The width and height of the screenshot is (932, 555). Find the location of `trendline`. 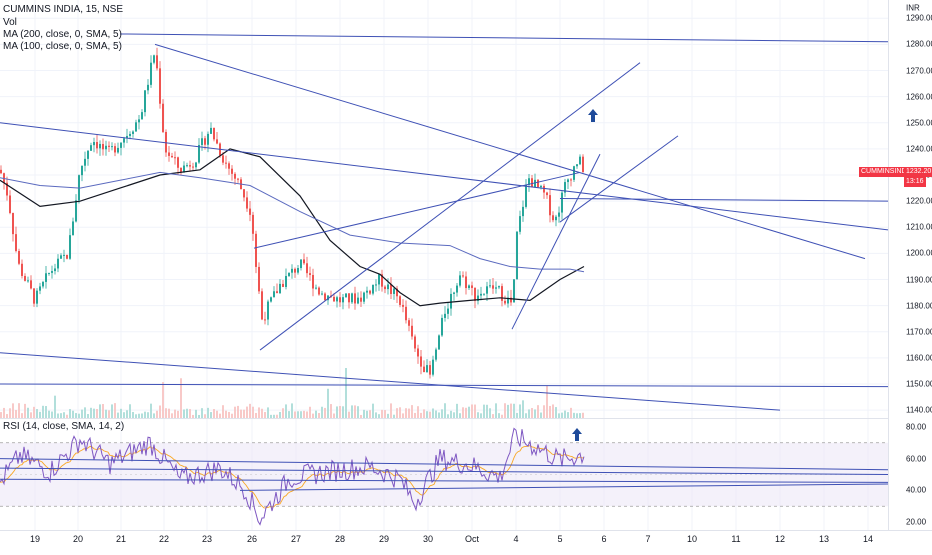

trendline is located at coordinates (556, 241).